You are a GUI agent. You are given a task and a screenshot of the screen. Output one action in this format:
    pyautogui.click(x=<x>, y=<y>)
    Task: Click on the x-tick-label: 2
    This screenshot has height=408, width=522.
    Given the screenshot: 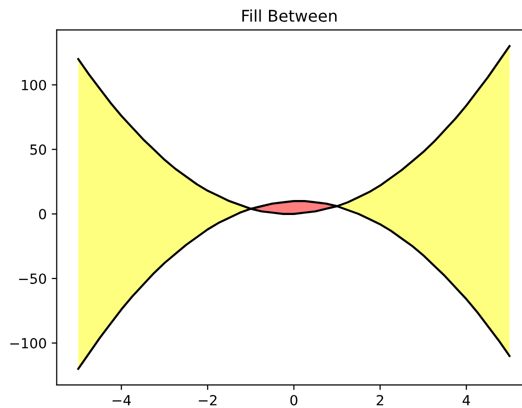 What is the action you would take?
    pyautogui.click(x=380, y=400)
    